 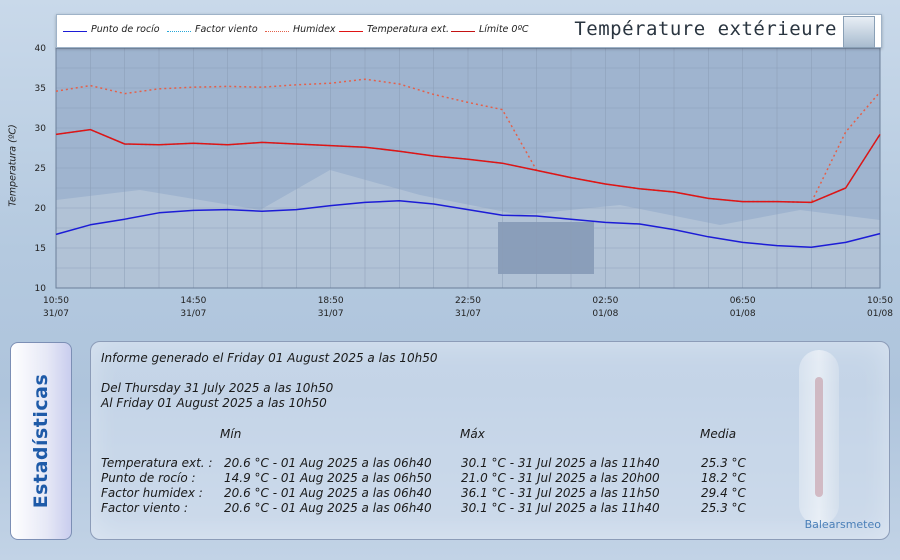 I want to click on legend-label-windchill: Factor viento, so click(x=226, y=29).